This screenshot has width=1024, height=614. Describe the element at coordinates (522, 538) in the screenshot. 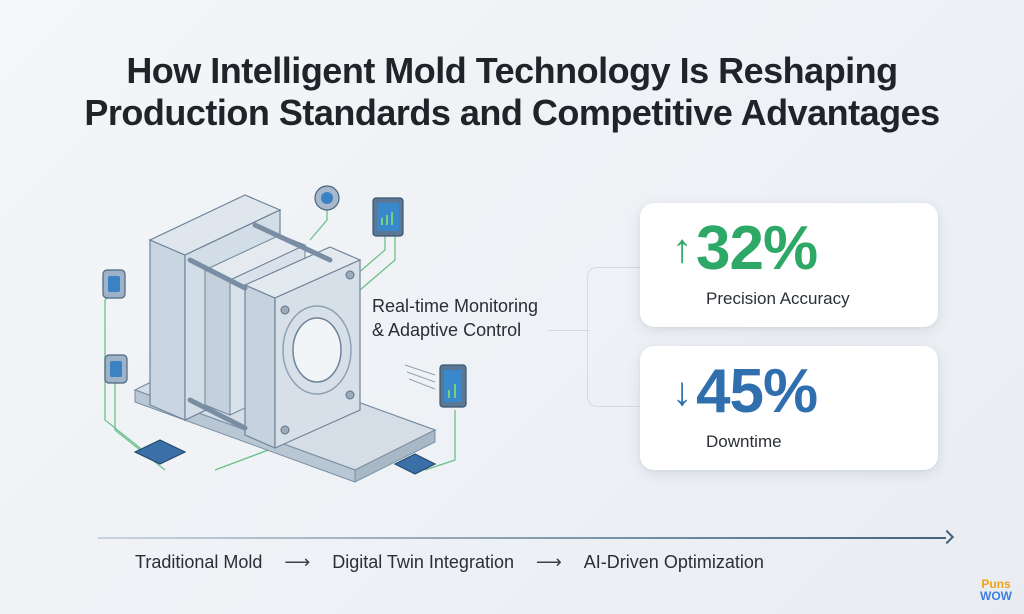

I see `timeline-line` at that location.